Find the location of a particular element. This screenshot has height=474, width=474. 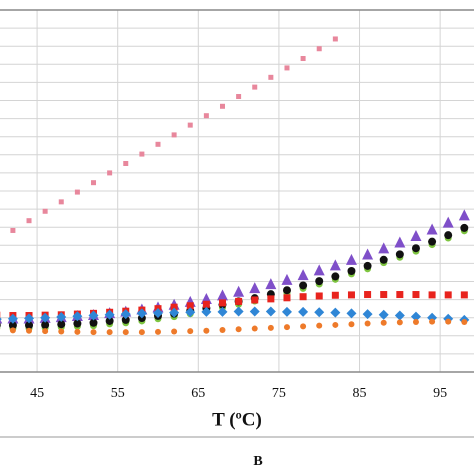

x-tick-label: 75 is located at coordinates (279, 393).